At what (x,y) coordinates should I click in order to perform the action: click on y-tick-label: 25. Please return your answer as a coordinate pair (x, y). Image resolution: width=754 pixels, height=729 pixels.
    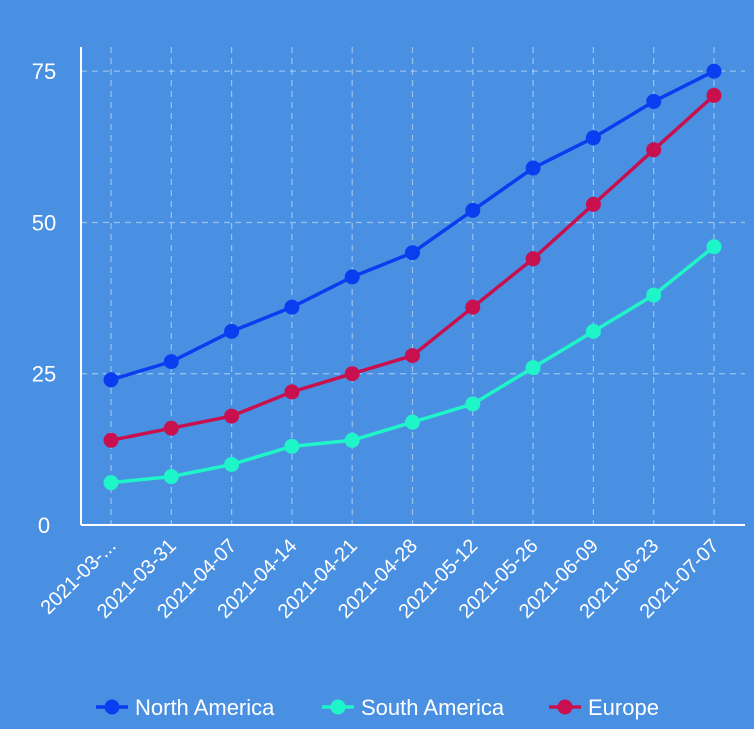
    Looking at the image, I should click on (44, 374).